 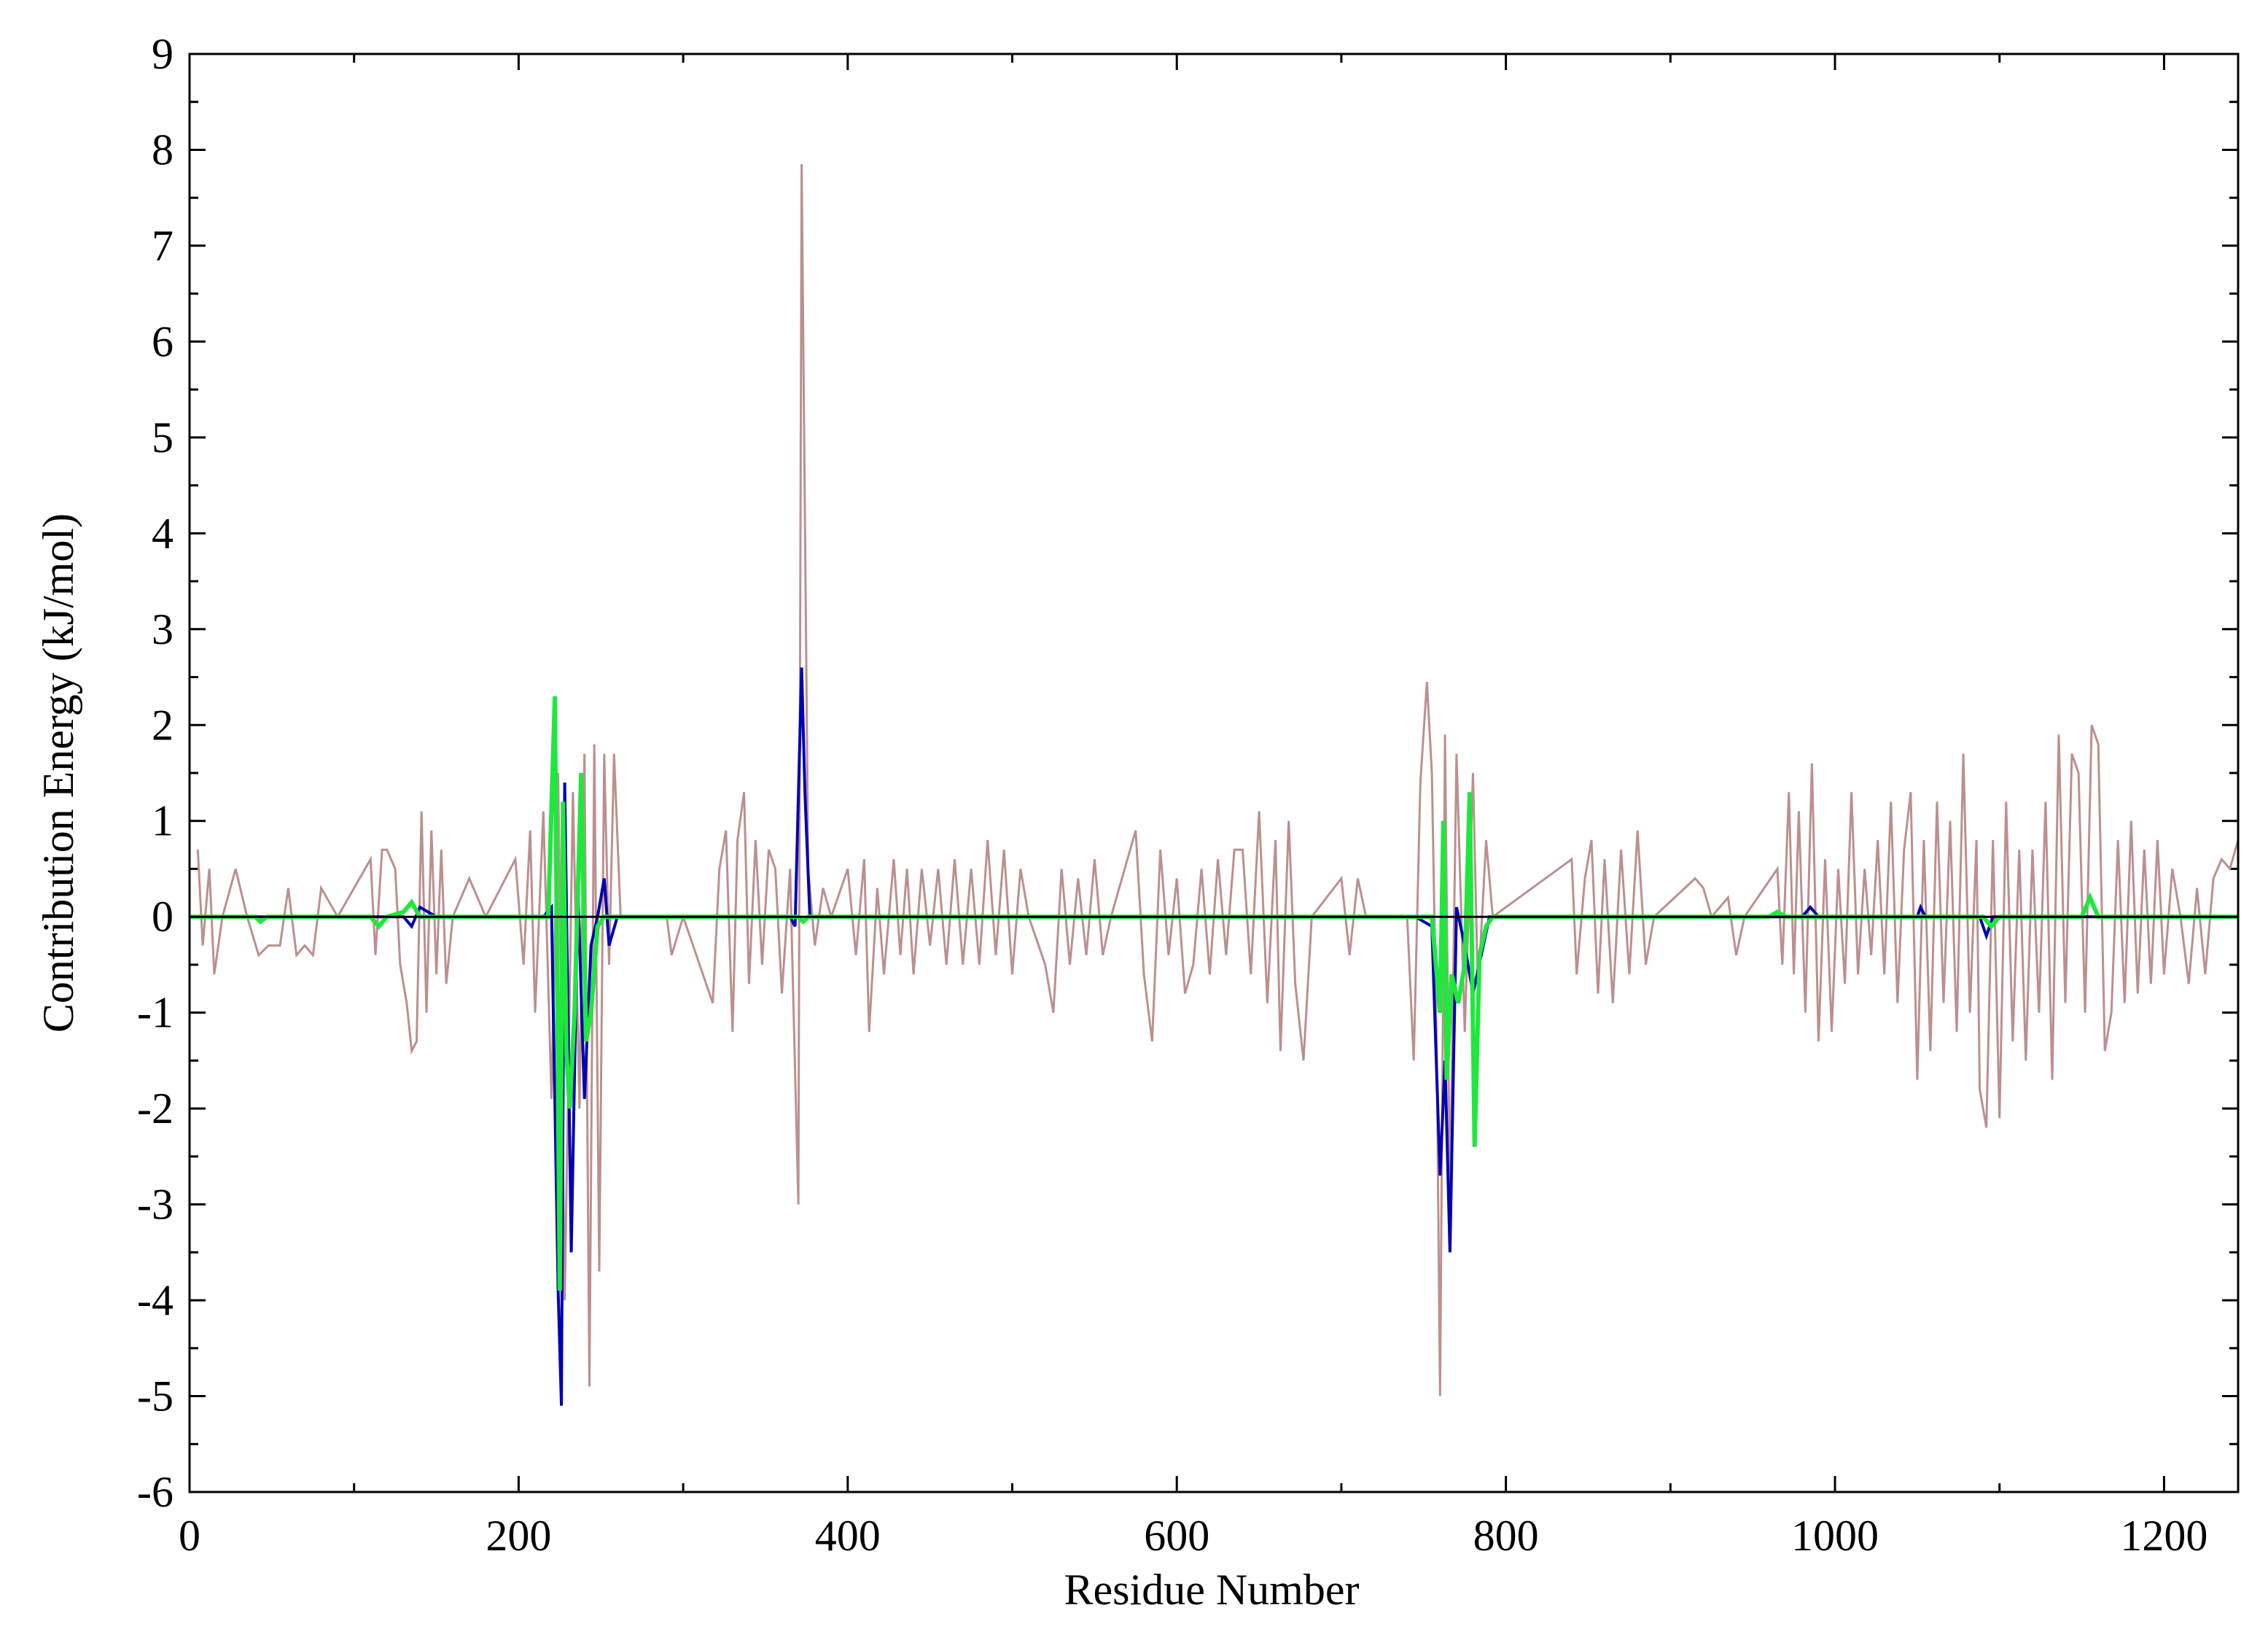 What do you see at coordinates (163, 629) in the screenshot?
I see `y-tick-label: 3` at bounding box center [163, 629].